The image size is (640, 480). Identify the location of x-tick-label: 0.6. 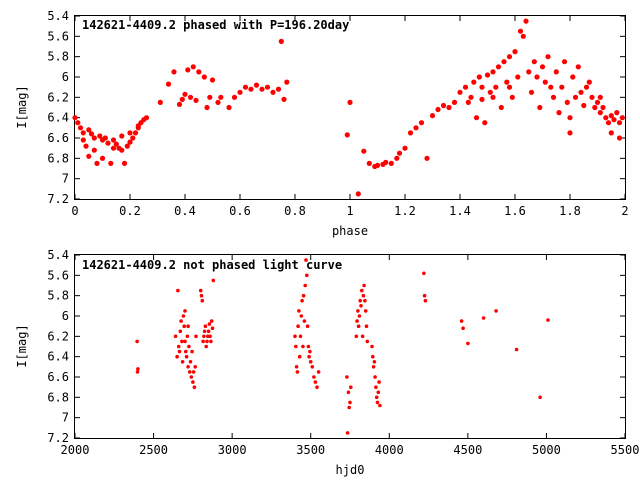
(240, 211).